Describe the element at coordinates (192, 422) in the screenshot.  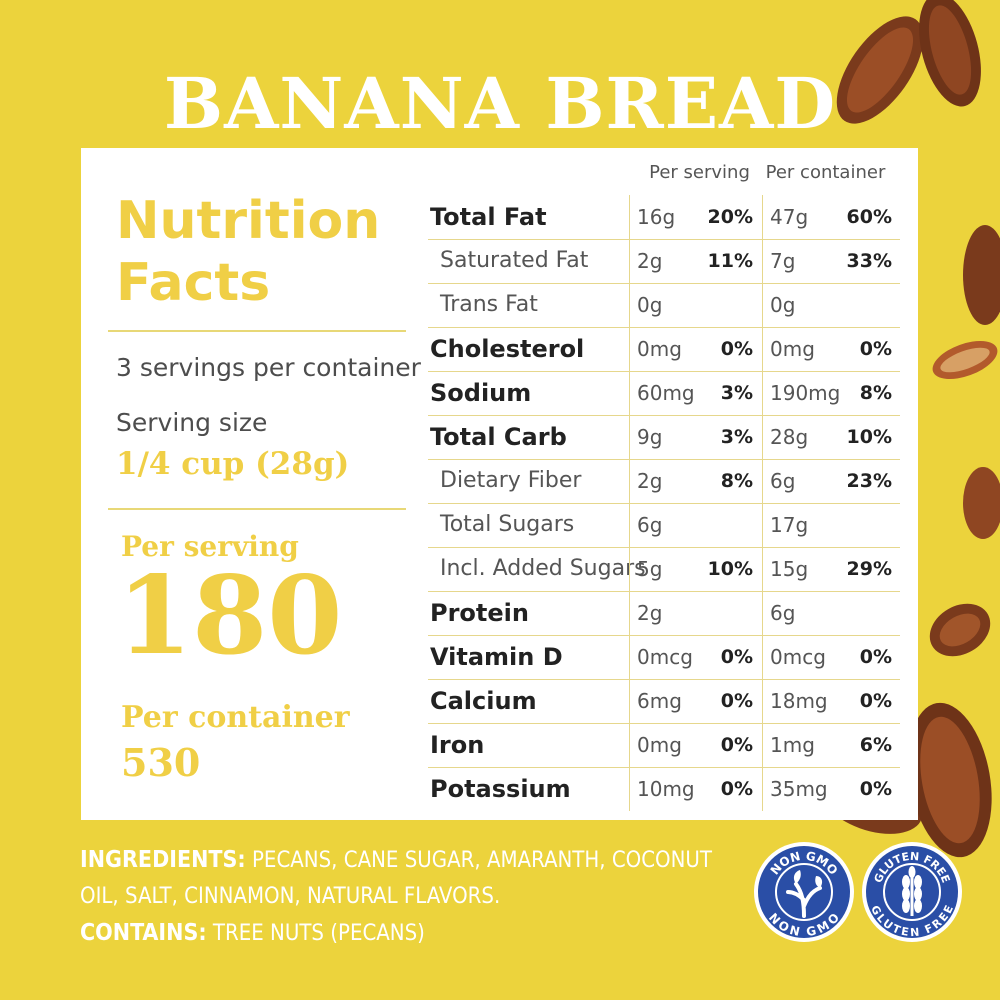
I see `serving-size-label: Serving size` at that location.